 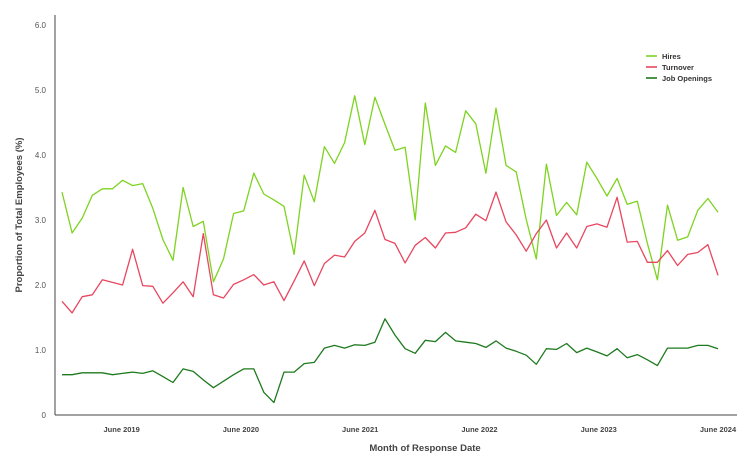 What do you see at coordinates (19, 215) in the screenshot?
I see `y-axis-label: Proportion of Total Employees (%)` at bounding box center [19, 215].